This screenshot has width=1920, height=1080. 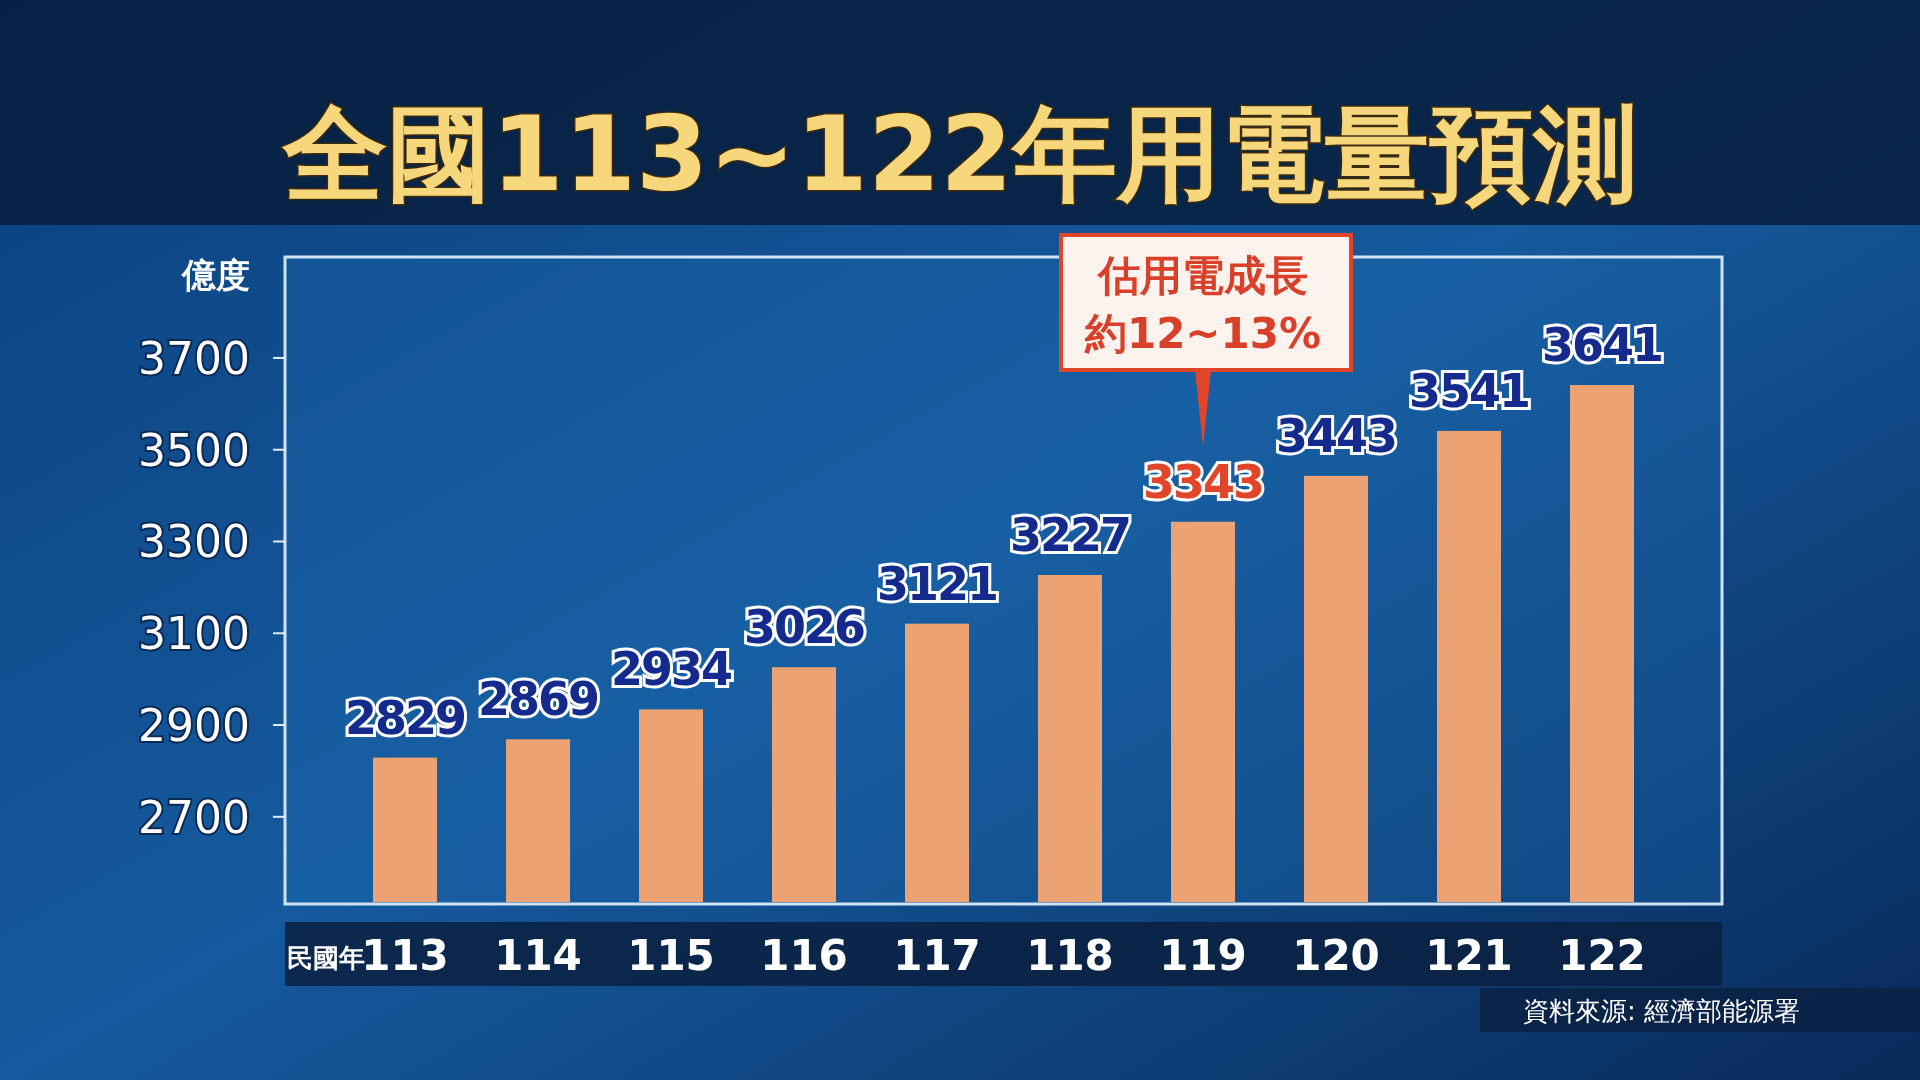 What do you see at coordinates (1070, 534) in the screenshot?
I see `data-label: 3227` at bounding box center [1070, 534].